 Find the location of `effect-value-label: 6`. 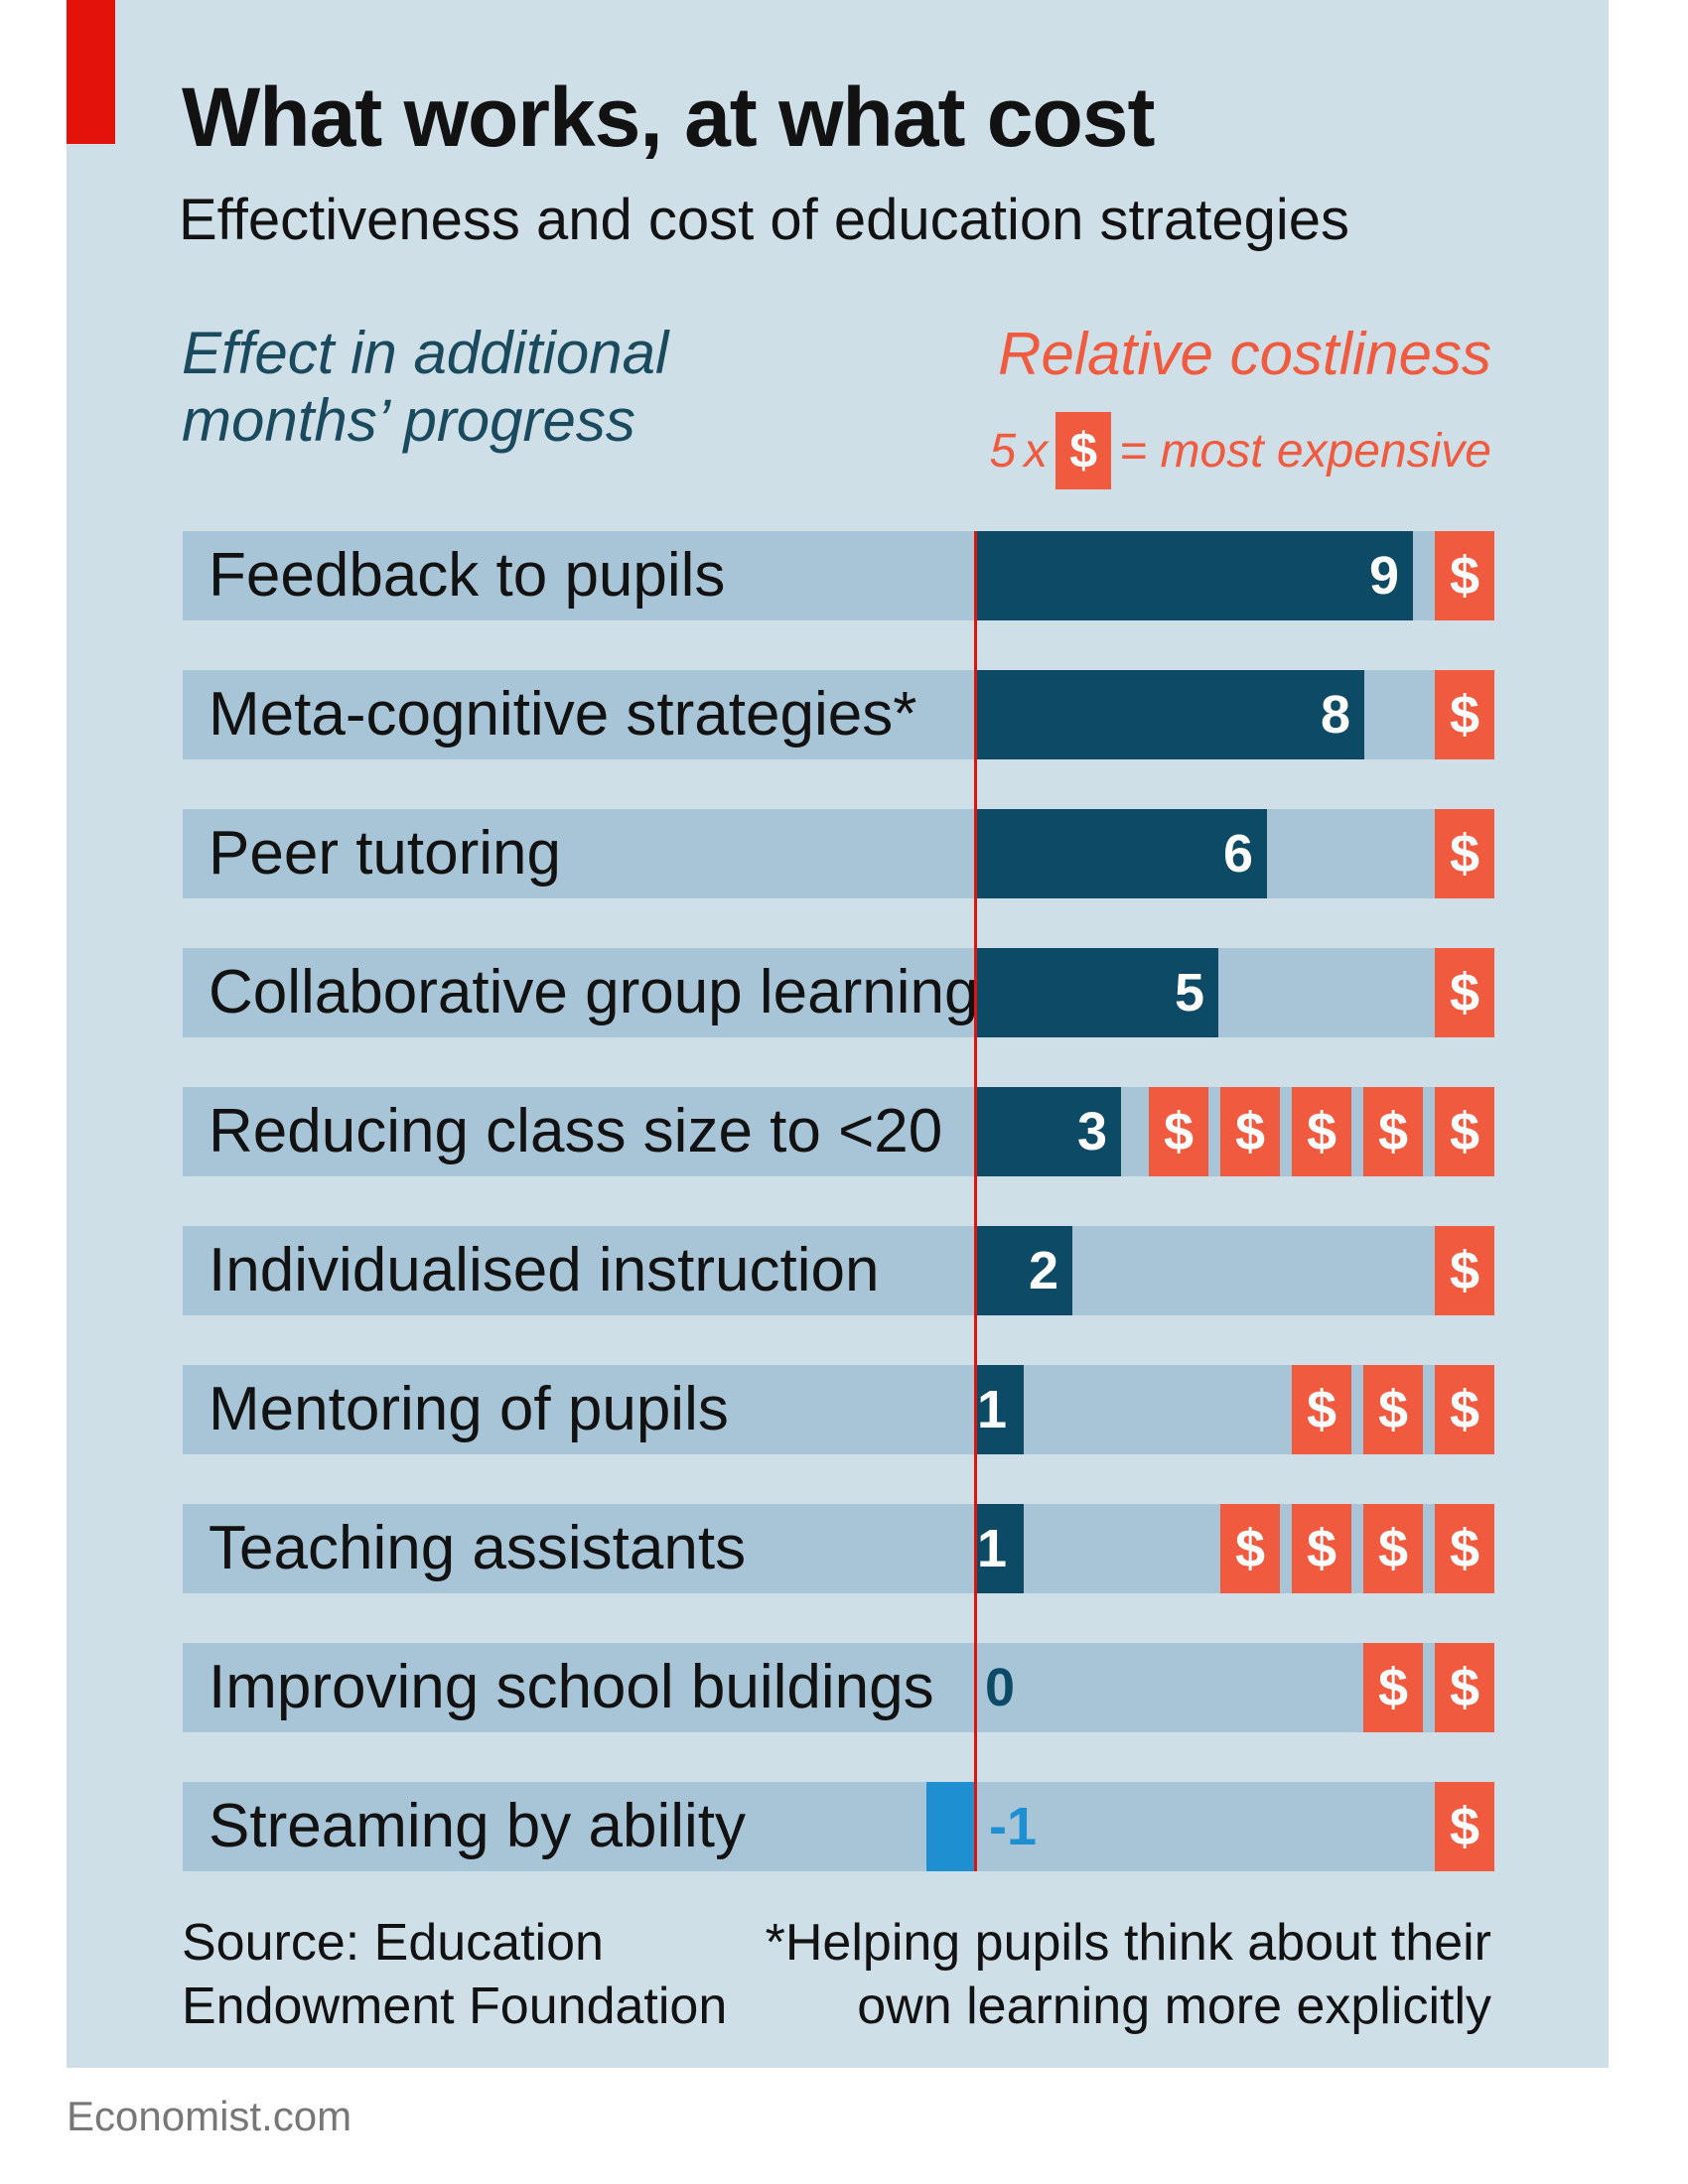

effect-value-label: 6 is located at coordinates (1237, 854).